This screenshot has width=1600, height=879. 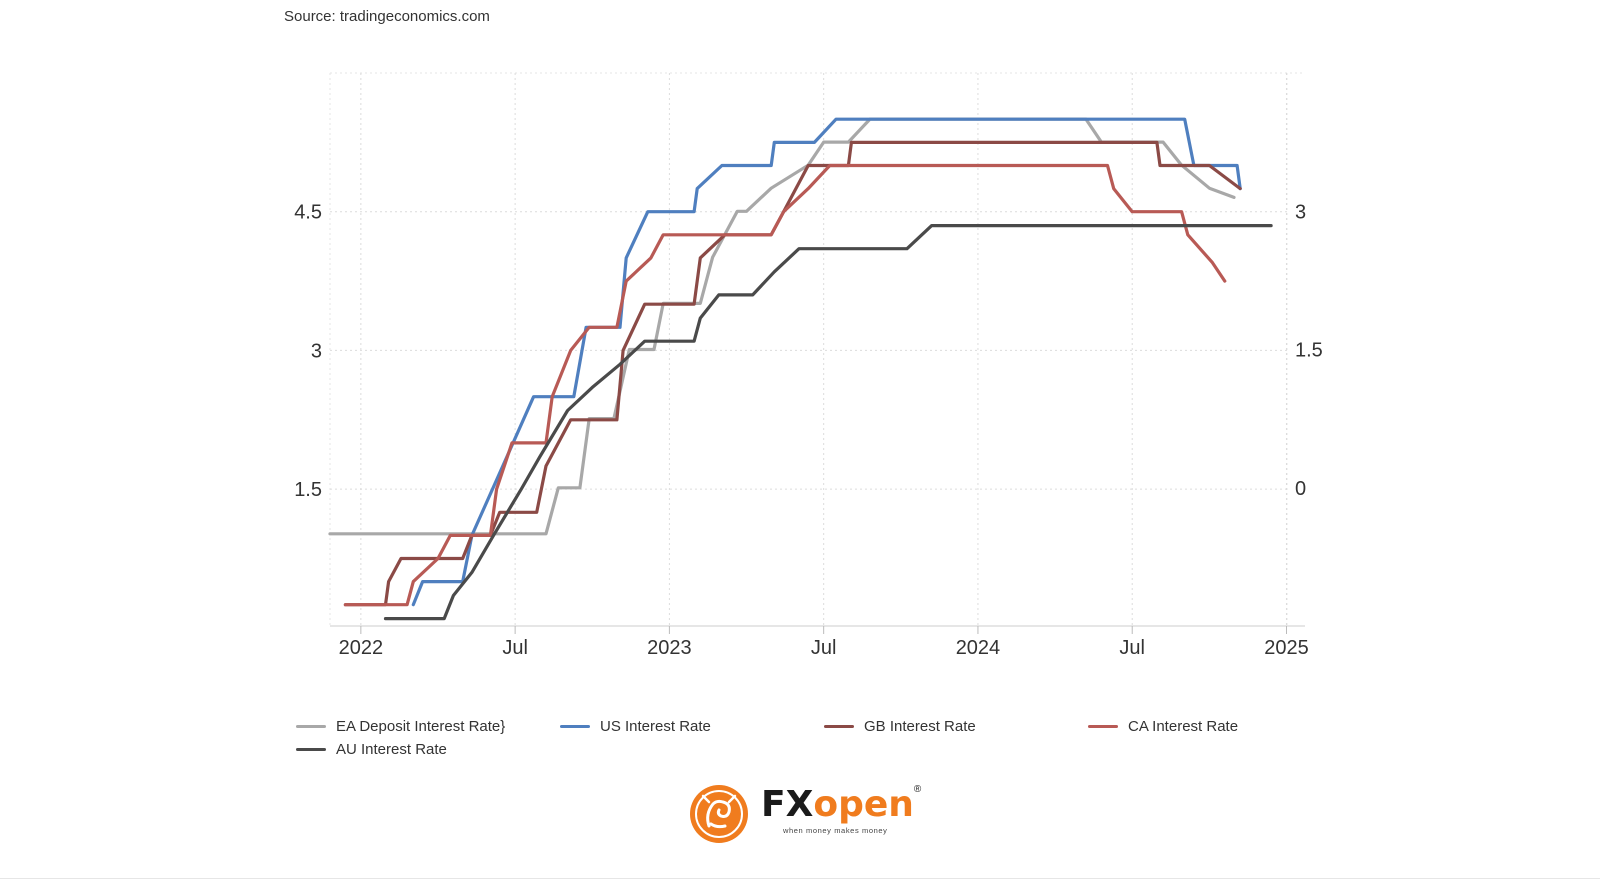 I want to click on y-right-tick-label: 0, so click(x=1300, y=489).